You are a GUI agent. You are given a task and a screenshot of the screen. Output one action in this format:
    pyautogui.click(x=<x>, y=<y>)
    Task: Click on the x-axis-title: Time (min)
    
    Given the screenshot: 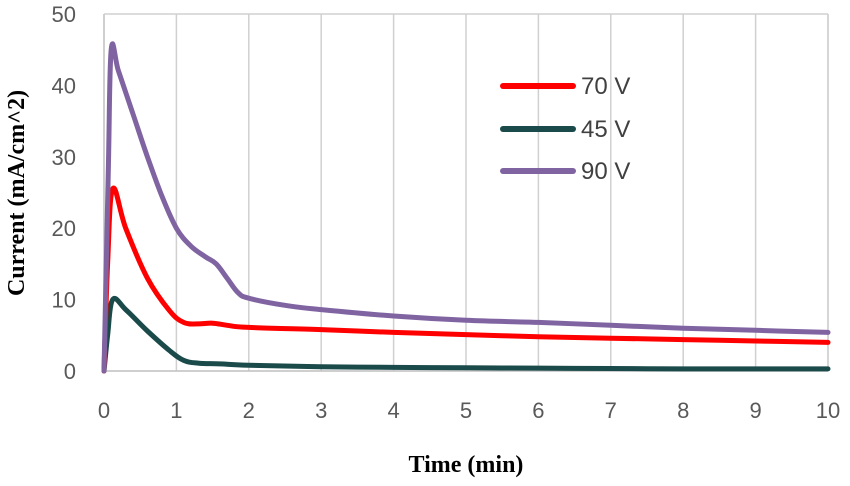 What is the action you would take?
    pyautogui.click(x=466, y=465)
    